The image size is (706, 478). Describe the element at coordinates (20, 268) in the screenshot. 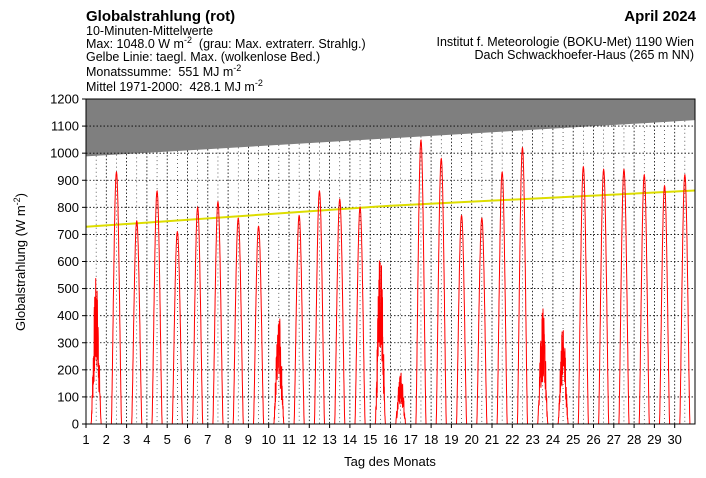

I see `y-axis-label-text: Globalstrahlung (W m` at that location.